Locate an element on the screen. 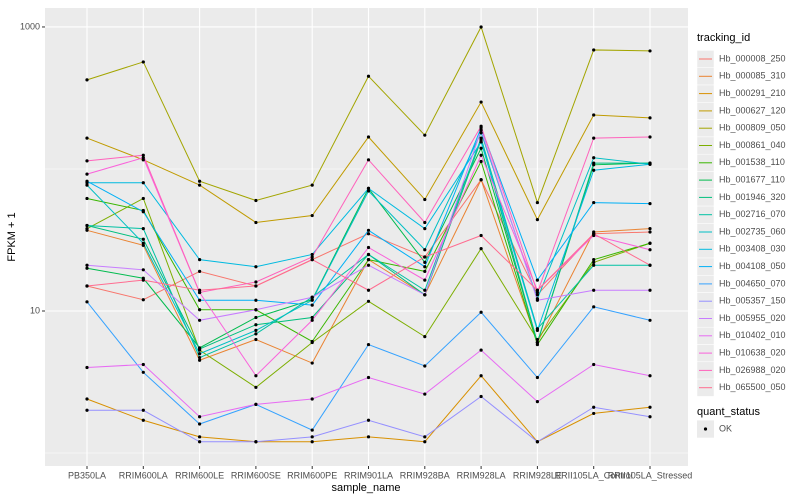 This screenshot has height=500, width=800. legend-label: Hb_001946_320 is located at coordinates (752, 197).